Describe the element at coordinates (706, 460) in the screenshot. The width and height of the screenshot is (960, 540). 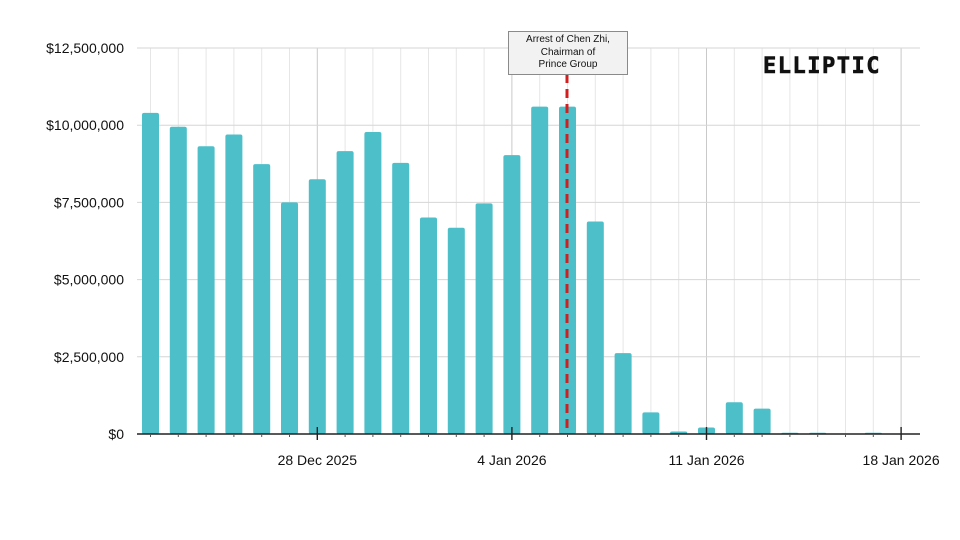
I see `x-tick-label: 11 Jan 2026` at that location.